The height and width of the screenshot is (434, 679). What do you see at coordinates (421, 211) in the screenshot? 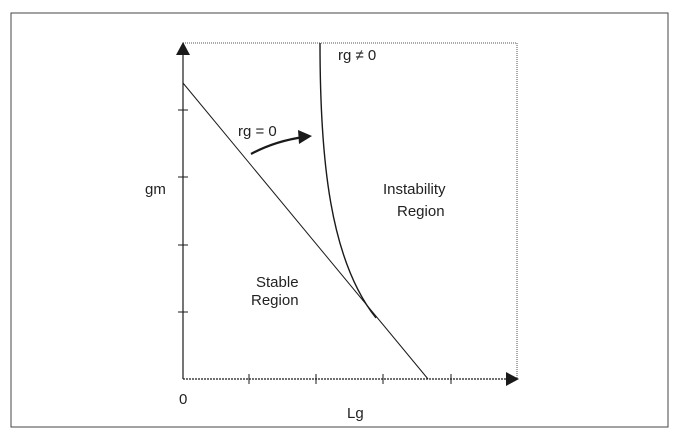
I see `instability-region-label-line2: Region` at bounding box center [421, 211].